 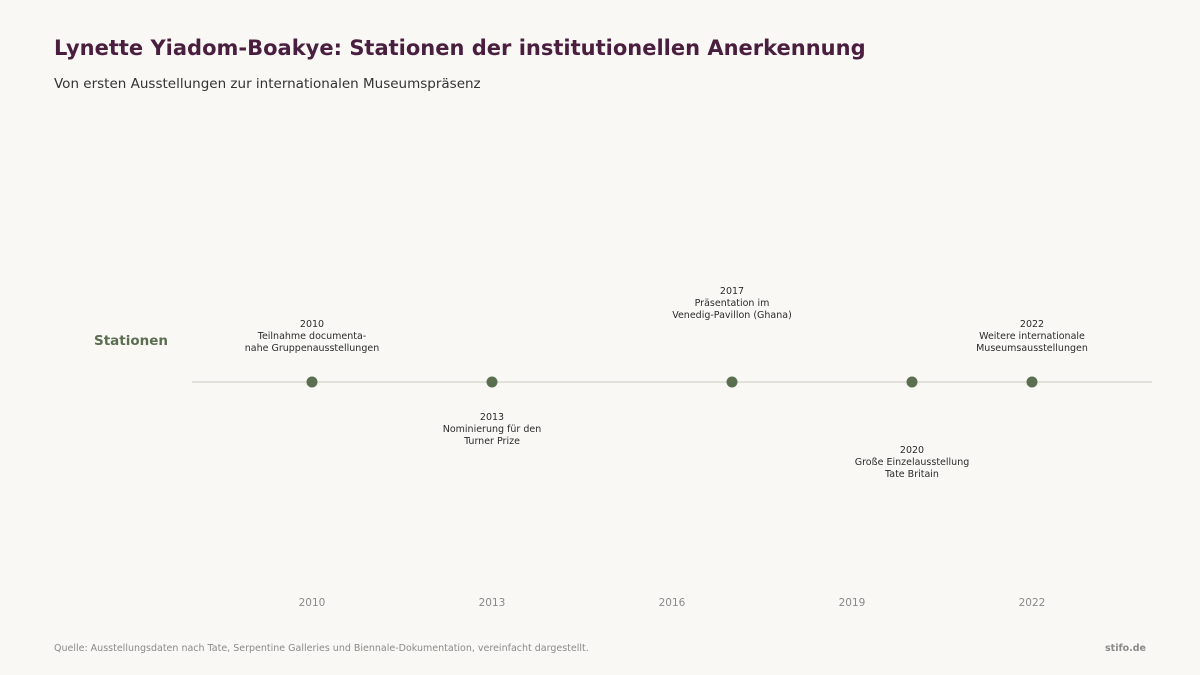 I want to click on event-annotation: 2013, so click(x=492, y=417).